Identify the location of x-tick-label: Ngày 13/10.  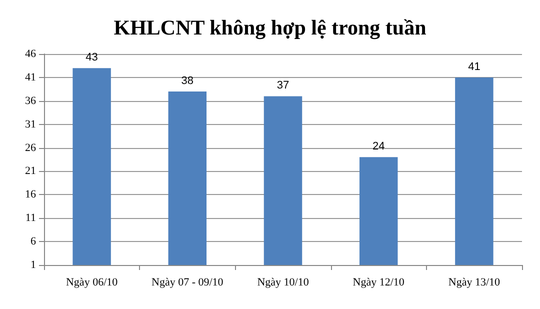
(474, 282).